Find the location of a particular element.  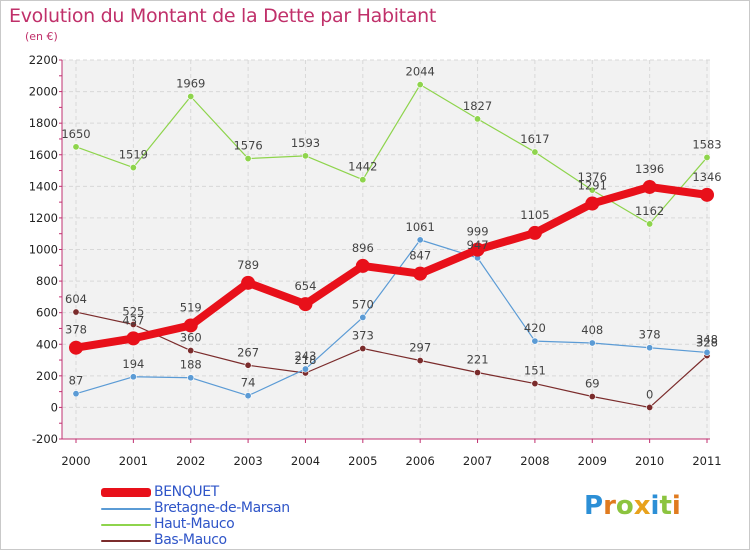

data-label: 896 is located at coordinates (363, 248).